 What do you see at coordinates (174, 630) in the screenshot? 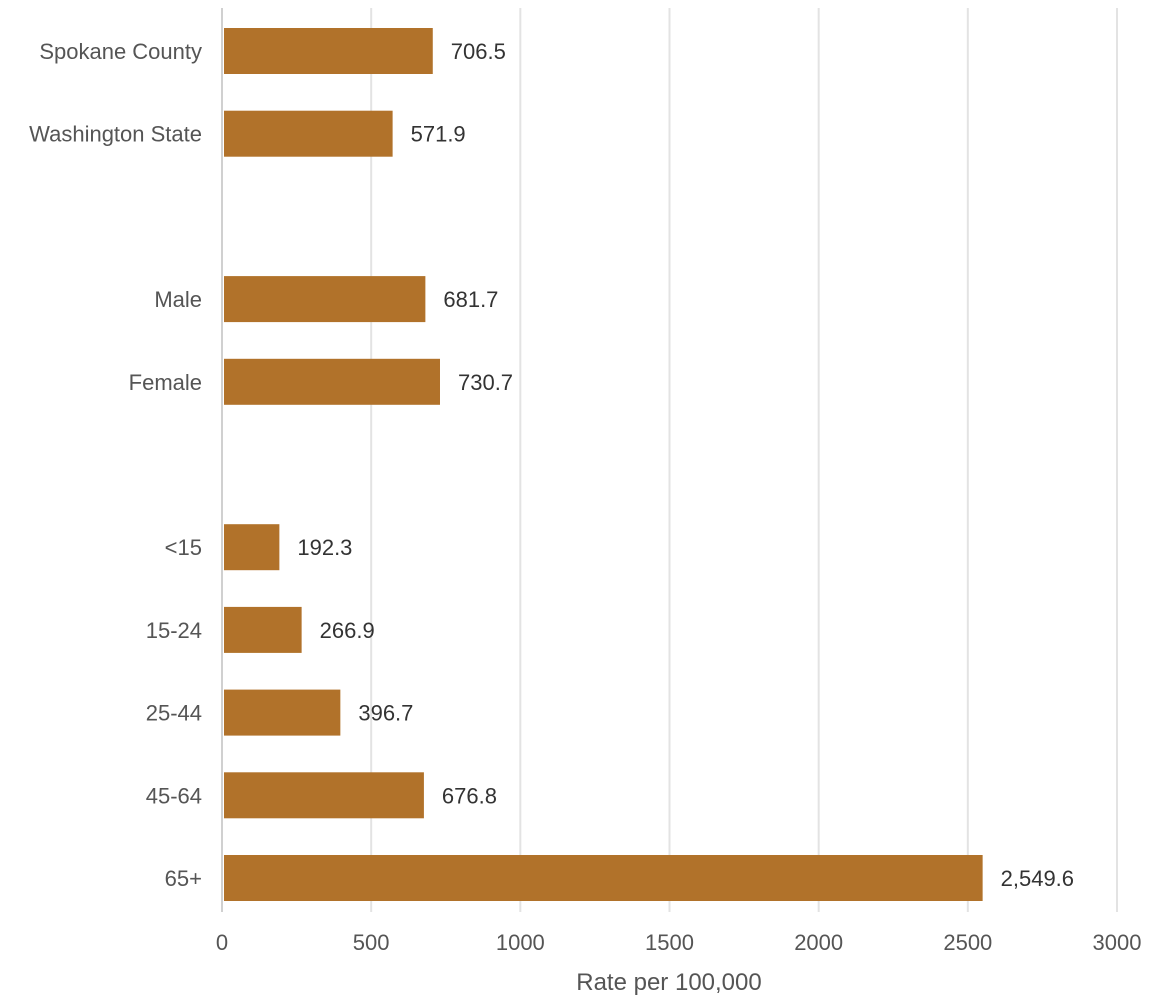
I see `category-label: 15-24` at bounding box center [174, 630].